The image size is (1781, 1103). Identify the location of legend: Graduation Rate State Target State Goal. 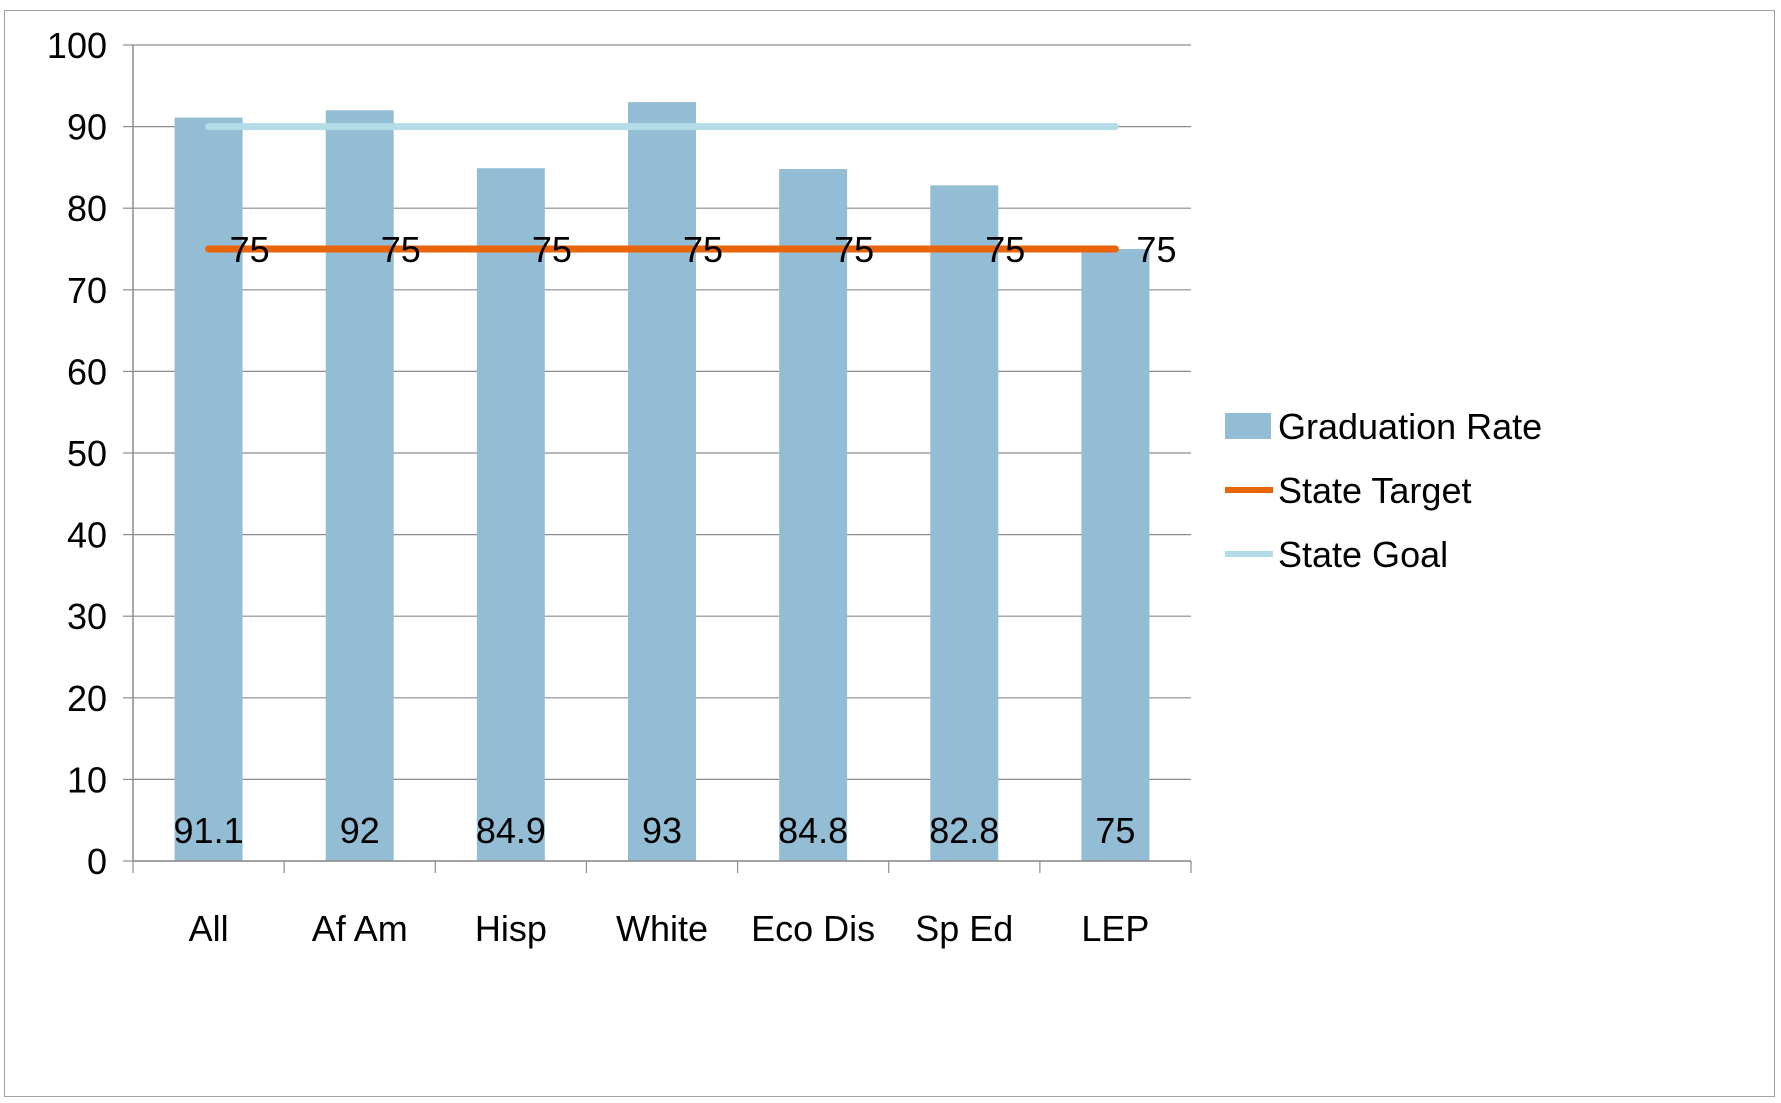
(1383, 490).